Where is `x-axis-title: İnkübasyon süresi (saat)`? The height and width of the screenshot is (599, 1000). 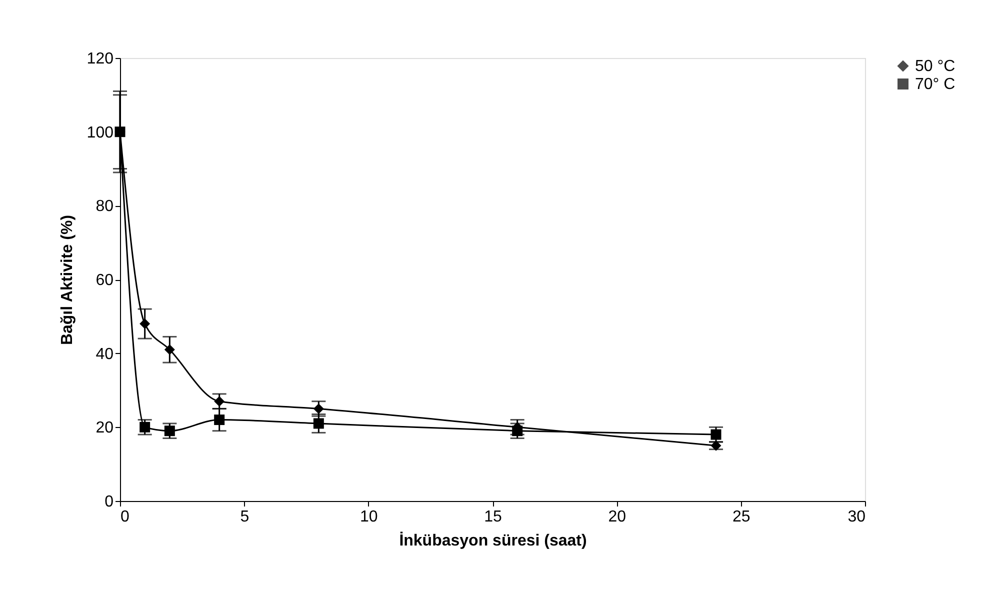 x-axis-title: İnkübasyon süresi (saat) is located at coordinates (493, 541).